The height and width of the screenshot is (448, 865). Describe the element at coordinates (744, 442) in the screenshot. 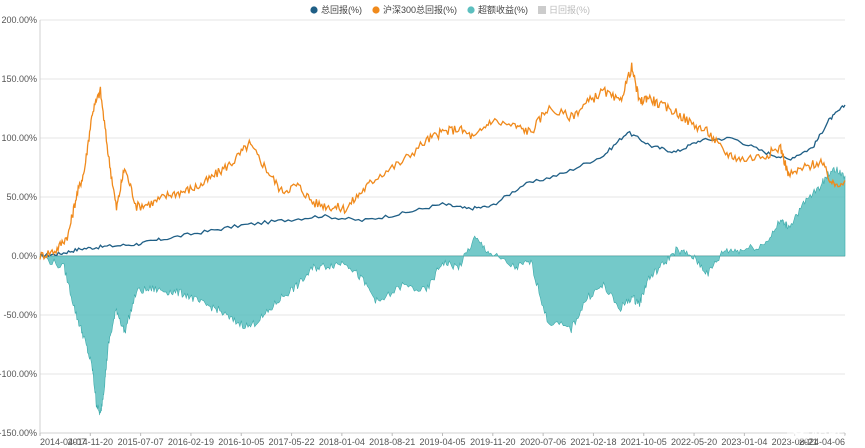

I see `x-tick-label: 2023-01-04` at that location.